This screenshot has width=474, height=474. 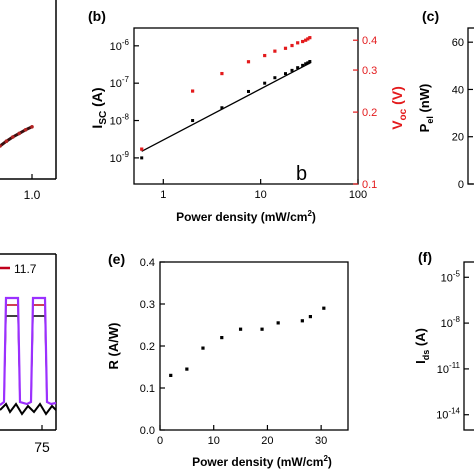 What do you see at coordinates (430, 16) in the screenshot?
I see `panel-c-label: (c)` at bounding box center [430, 16].